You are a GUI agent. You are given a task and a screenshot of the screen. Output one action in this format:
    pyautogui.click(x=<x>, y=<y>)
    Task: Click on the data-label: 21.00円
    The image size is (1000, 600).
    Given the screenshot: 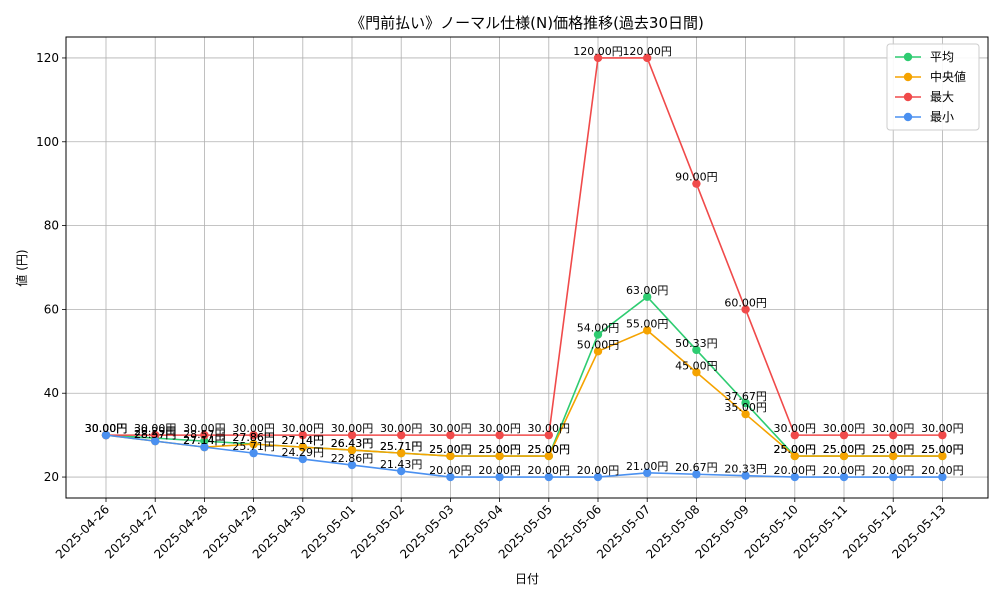 What is the action you would take?
    pyautogui.click(x=647, y=466)
    